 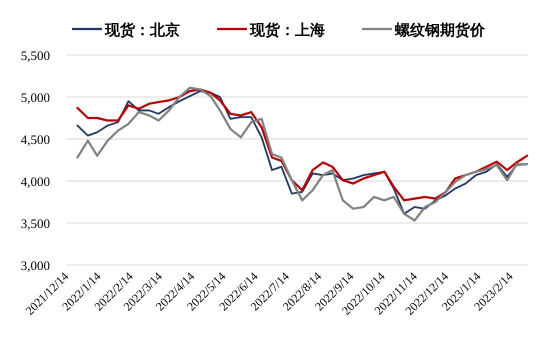 What do you see at coordinates (35, 223) in the screenshot?
I see `y-tick-label: 3,500` at bounding box center [35, 223].